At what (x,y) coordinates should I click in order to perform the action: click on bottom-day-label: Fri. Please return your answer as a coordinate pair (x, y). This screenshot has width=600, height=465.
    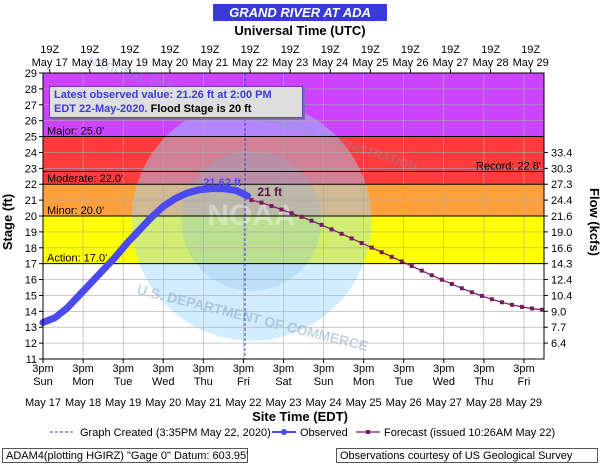
    Looking at the image, I should click on (524, 382).